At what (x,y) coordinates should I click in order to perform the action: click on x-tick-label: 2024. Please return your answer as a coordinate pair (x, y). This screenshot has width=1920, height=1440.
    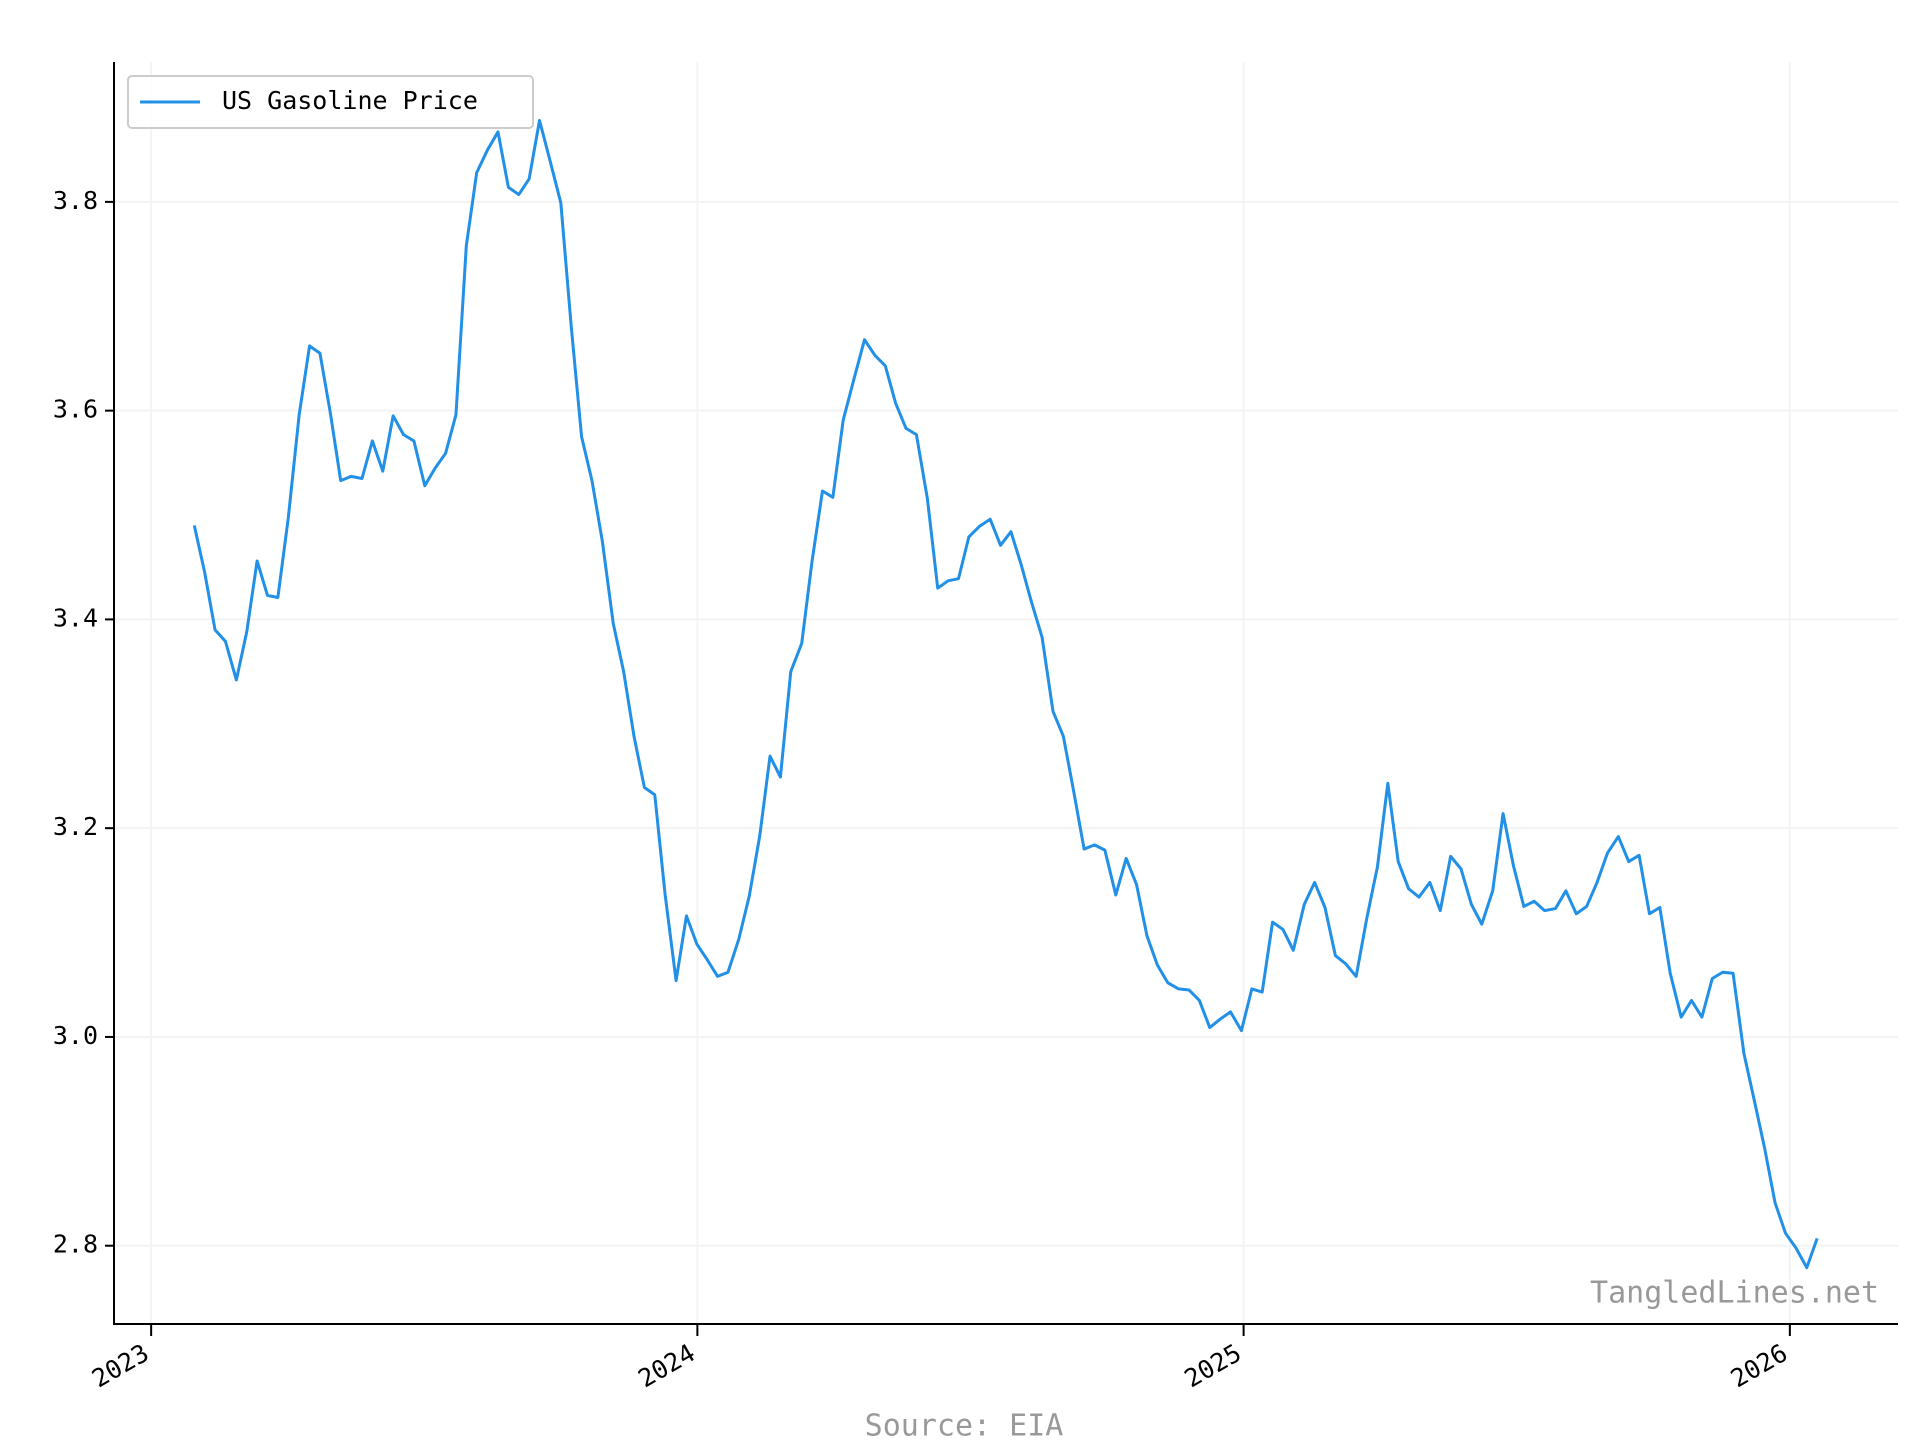
    Looking at the image, I should click on (666, 1365).